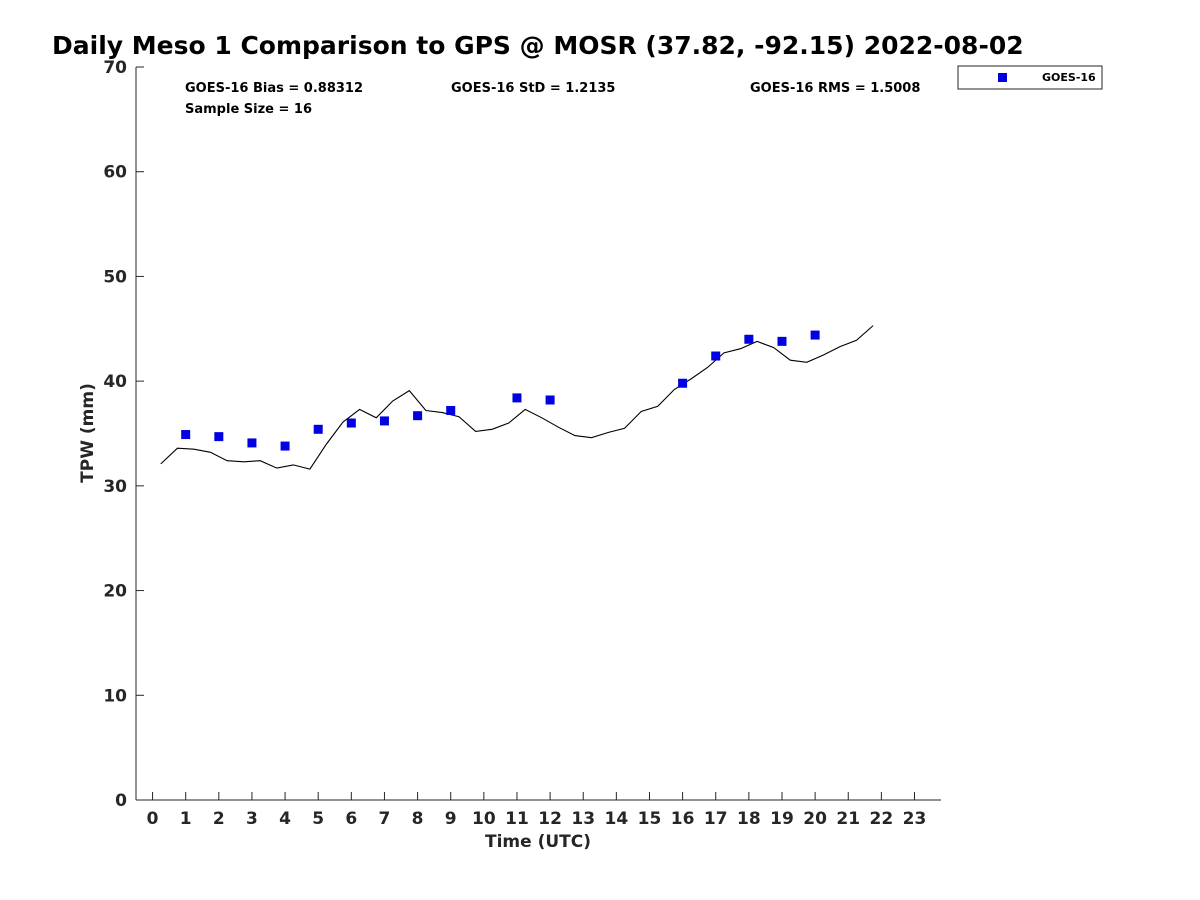 The width and height of the screenshot is (1200, 900). Describe the element at coordinates (533, 88) in the screenshot. I see `std-stat: GOES-16 StD = 1.2135` at that location.